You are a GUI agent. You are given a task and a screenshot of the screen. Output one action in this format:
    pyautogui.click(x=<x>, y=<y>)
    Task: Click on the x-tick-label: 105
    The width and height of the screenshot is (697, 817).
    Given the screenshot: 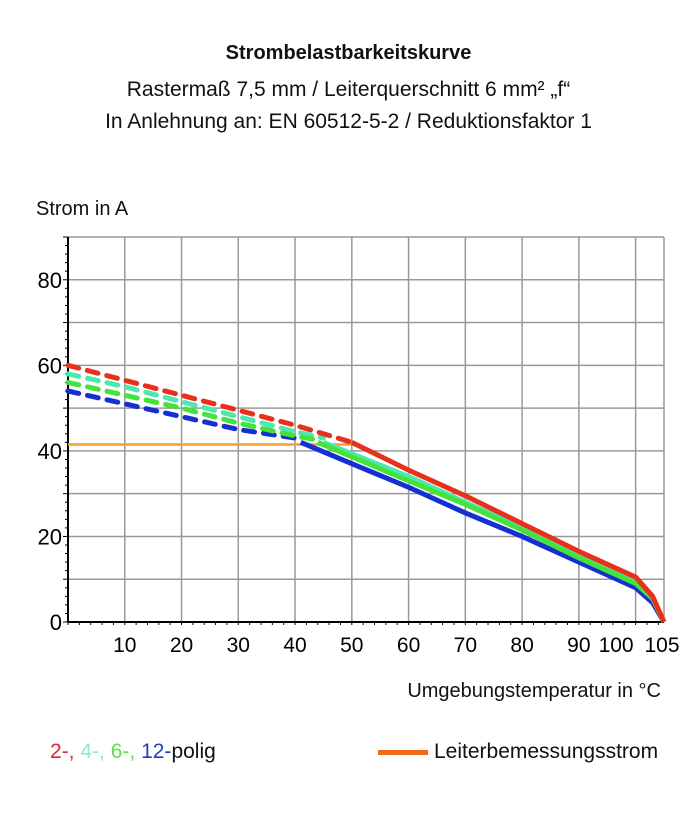 What is the action you would take?
    pyautogui.click(x=661, y=645)
    